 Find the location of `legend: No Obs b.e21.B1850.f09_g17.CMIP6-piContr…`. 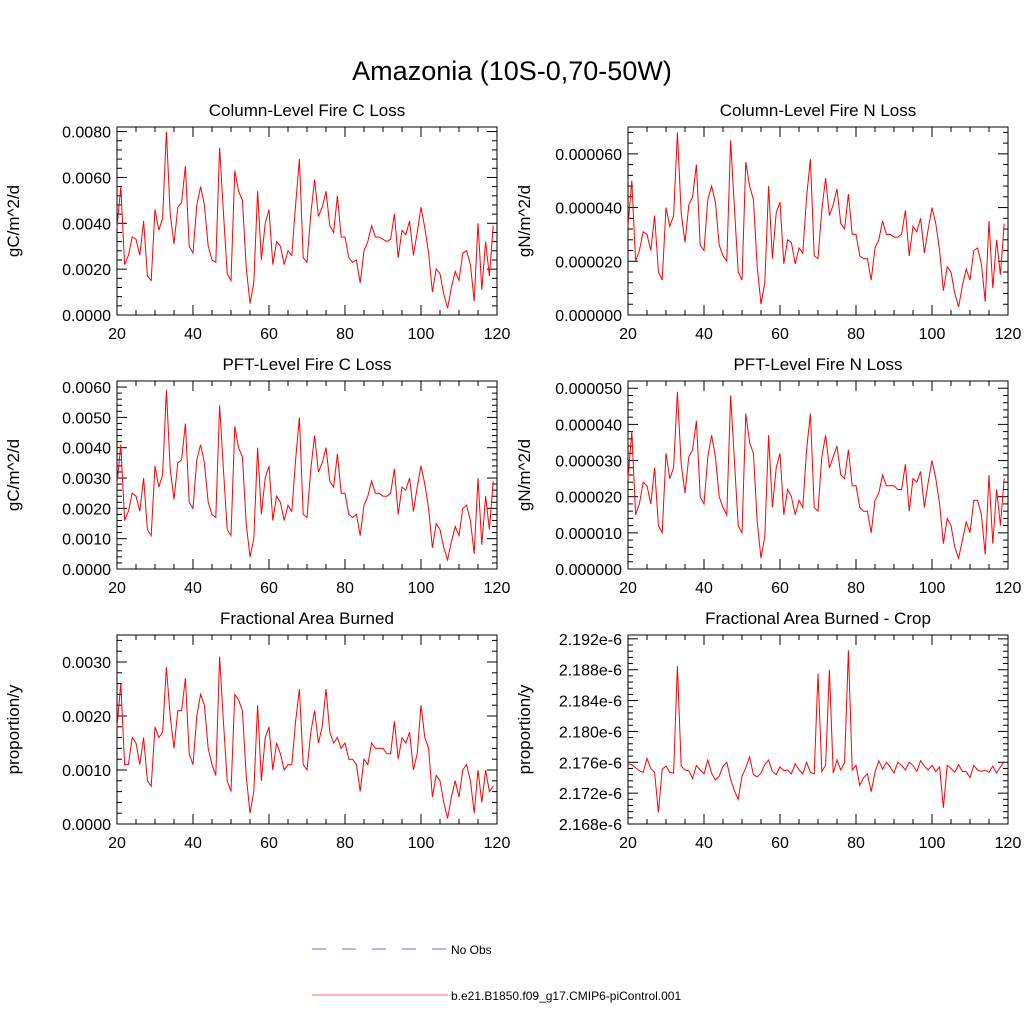

legend: No Obs b.e21.B1850.f09_g17.CMIP6-piContr… is located at coordinates (496, 973).